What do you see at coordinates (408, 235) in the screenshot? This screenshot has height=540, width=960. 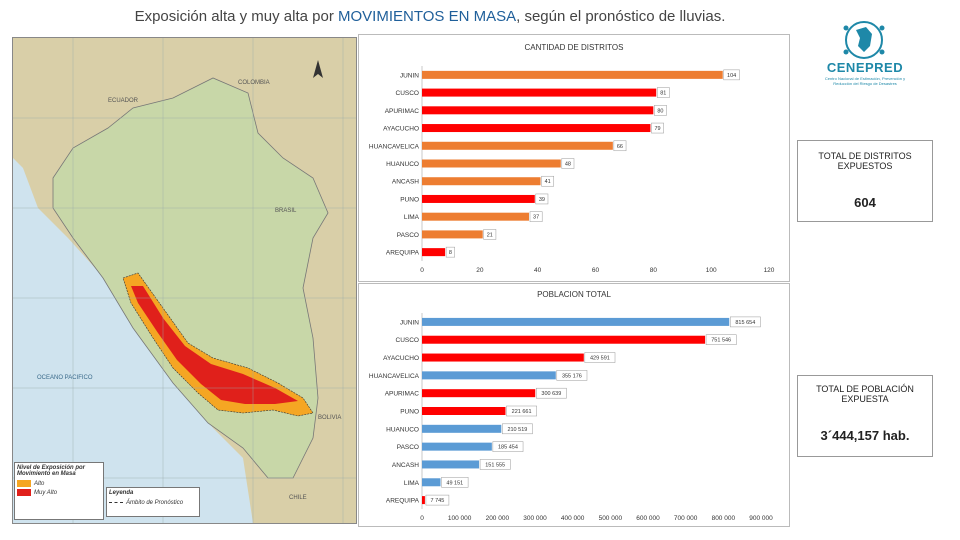 I see `districts-category-label: PASCO` at bounding box center [408, 235].